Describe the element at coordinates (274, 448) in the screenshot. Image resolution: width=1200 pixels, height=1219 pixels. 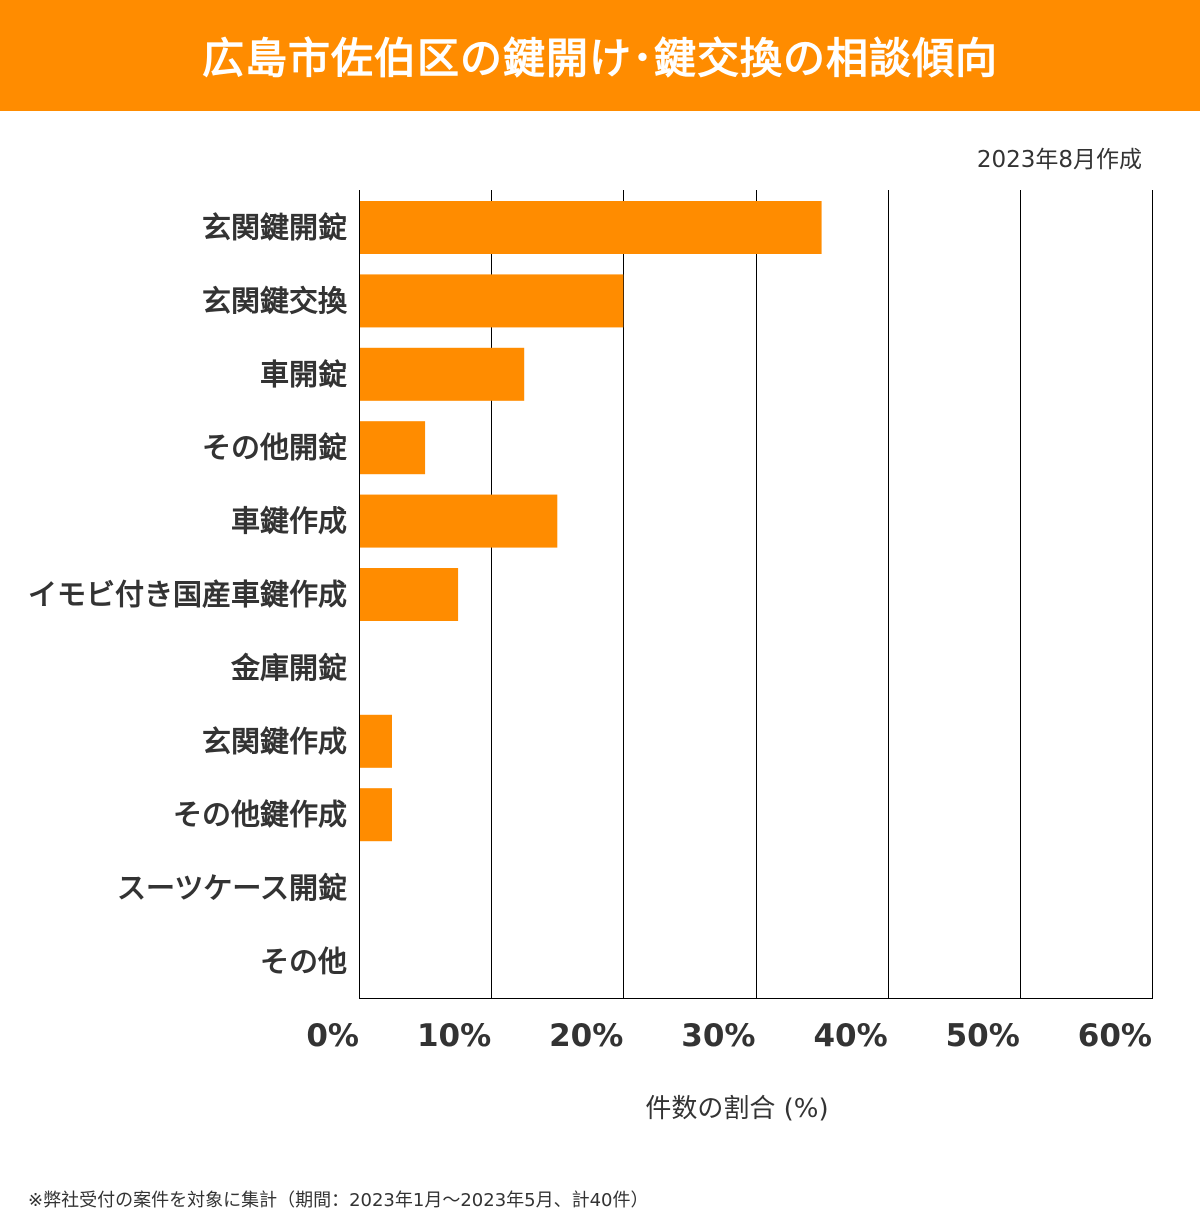
I see `category-label-3: その他開錠` at that location.